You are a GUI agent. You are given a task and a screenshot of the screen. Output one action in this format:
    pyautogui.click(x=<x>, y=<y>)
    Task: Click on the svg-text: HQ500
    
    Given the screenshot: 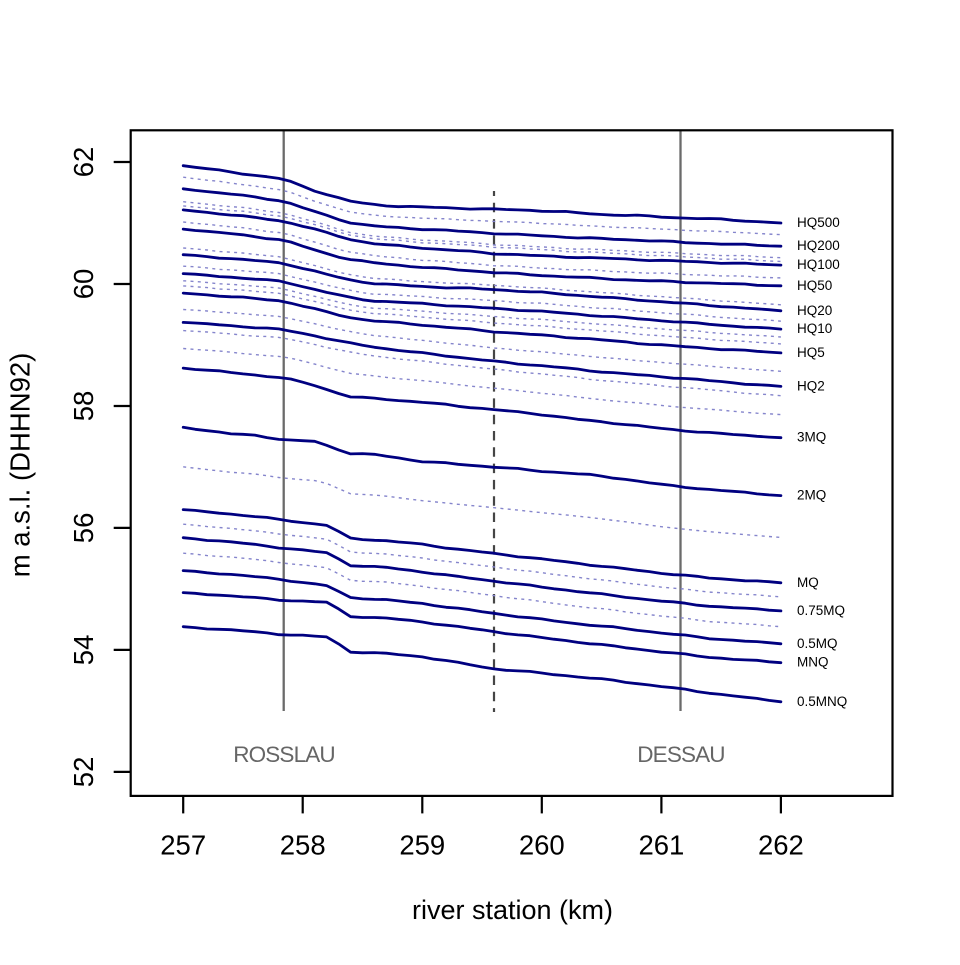 What is the action you would take?
    pyautogui.click(x=818, y=222)
    